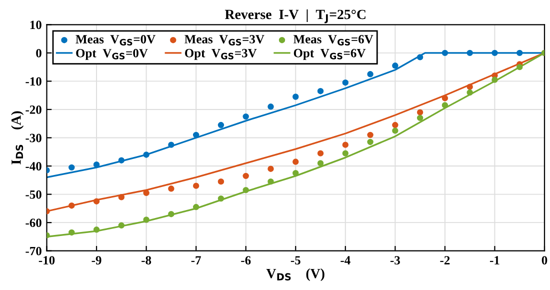  Describe the element at coordinates (39, 53) in the screenshot. I see `y-tick-label: 0` at that location.